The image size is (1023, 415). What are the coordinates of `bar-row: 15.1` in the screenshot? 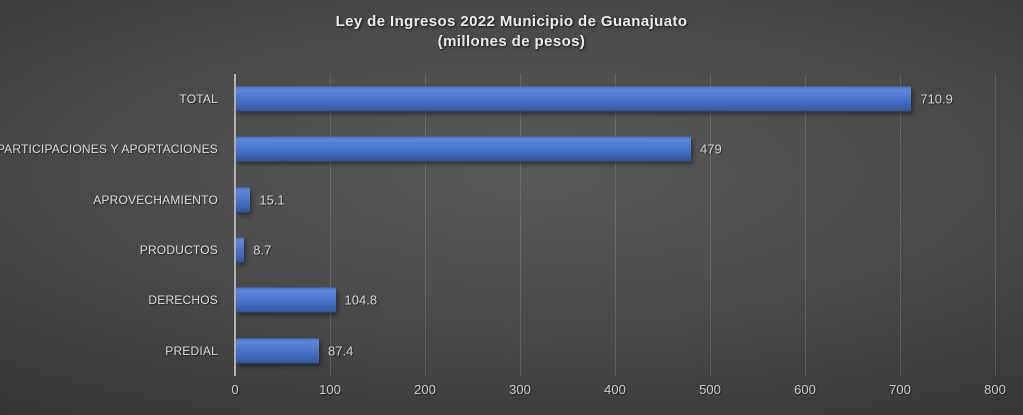 It's located at (615, 200).